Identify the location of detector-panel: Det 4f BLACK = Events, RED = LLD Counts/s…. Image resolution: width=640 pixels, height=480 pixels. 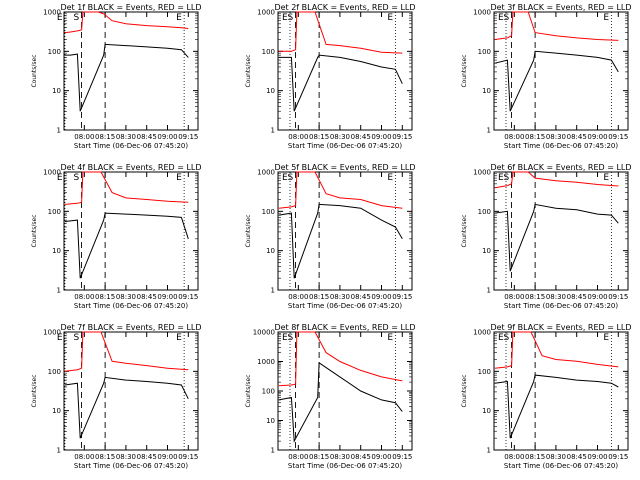
(116, 236).